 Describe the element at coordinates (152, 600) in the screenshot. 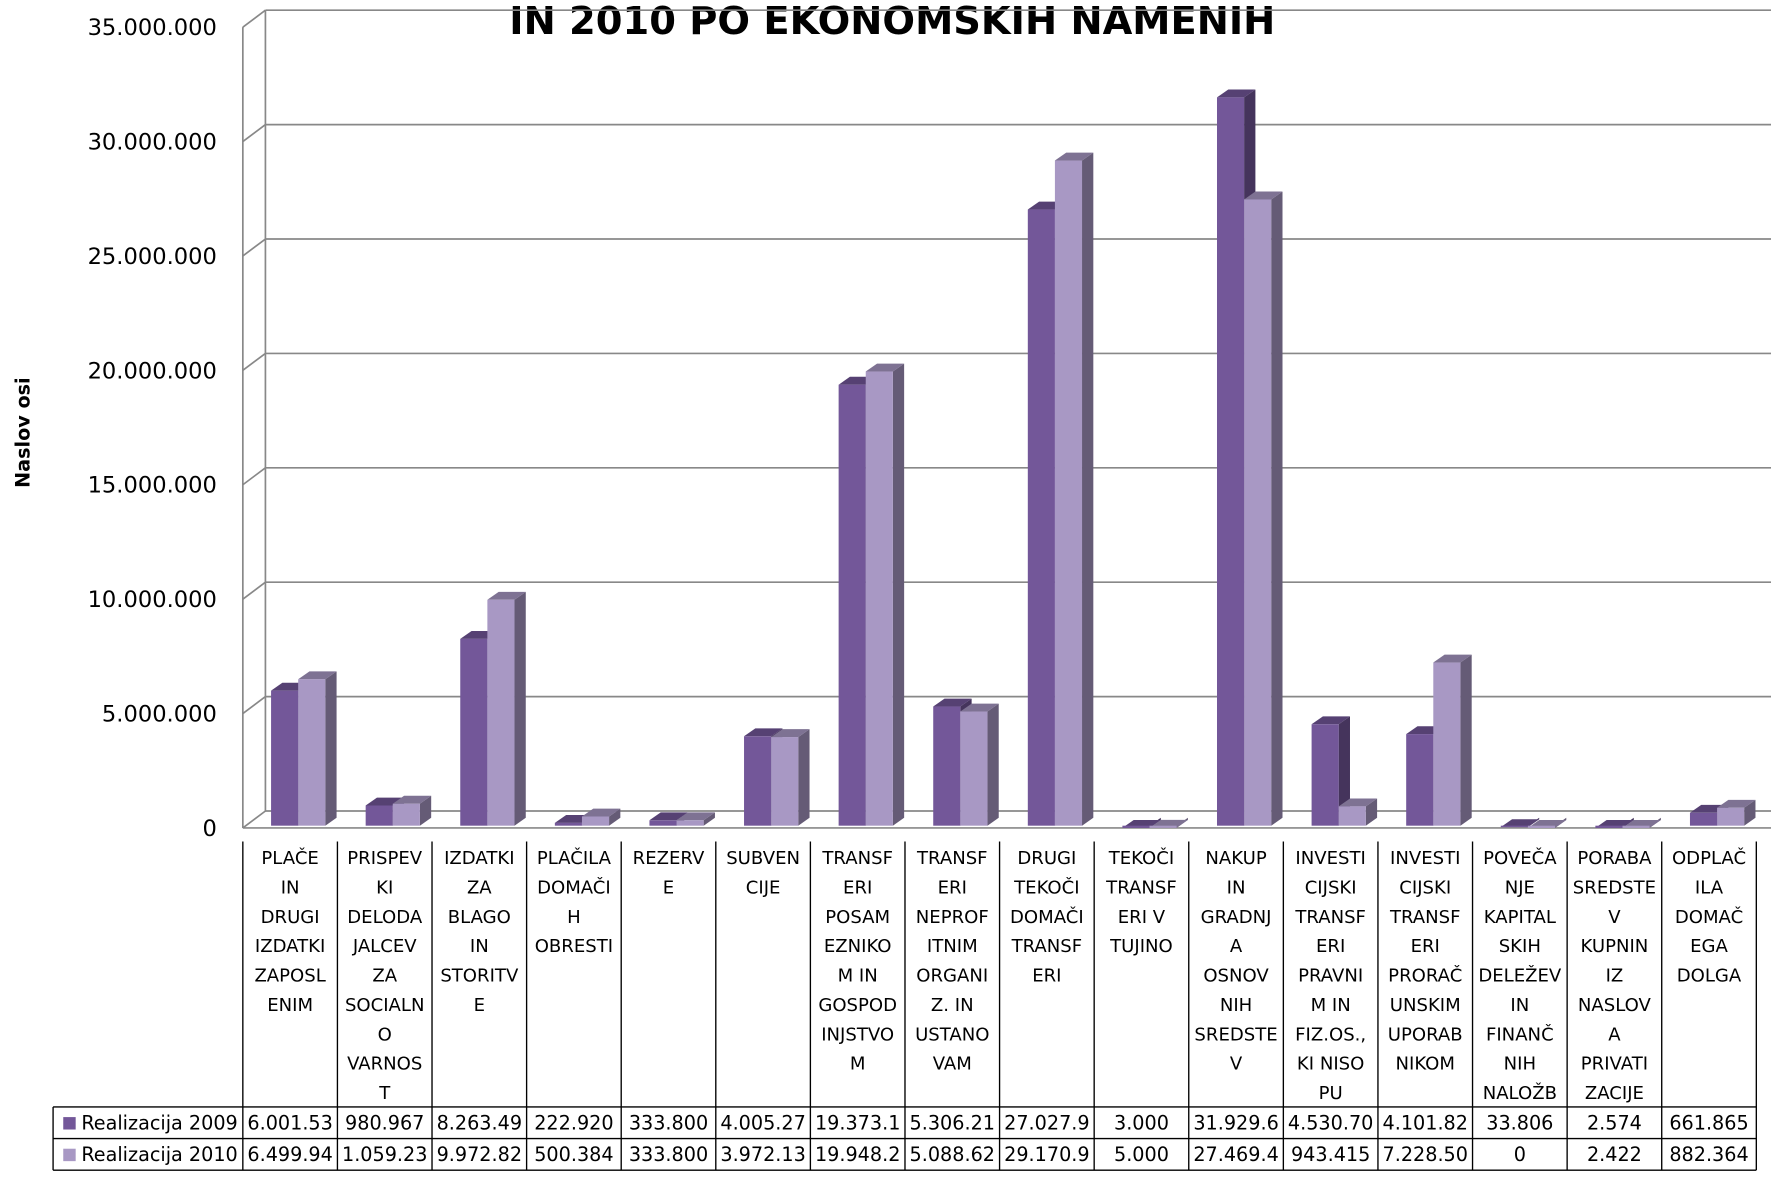

I see `y-tick-label: 10.000.000` at that location.